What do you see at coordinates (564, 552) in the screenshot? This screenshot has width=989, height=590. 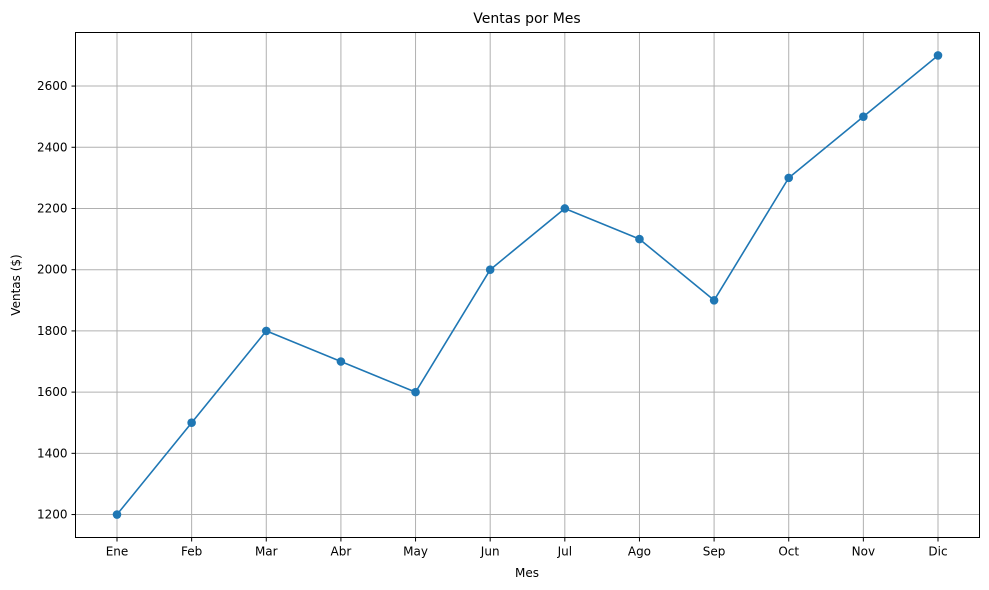 I see `x-tick-label: Jul` at bounding box center [564, 552].